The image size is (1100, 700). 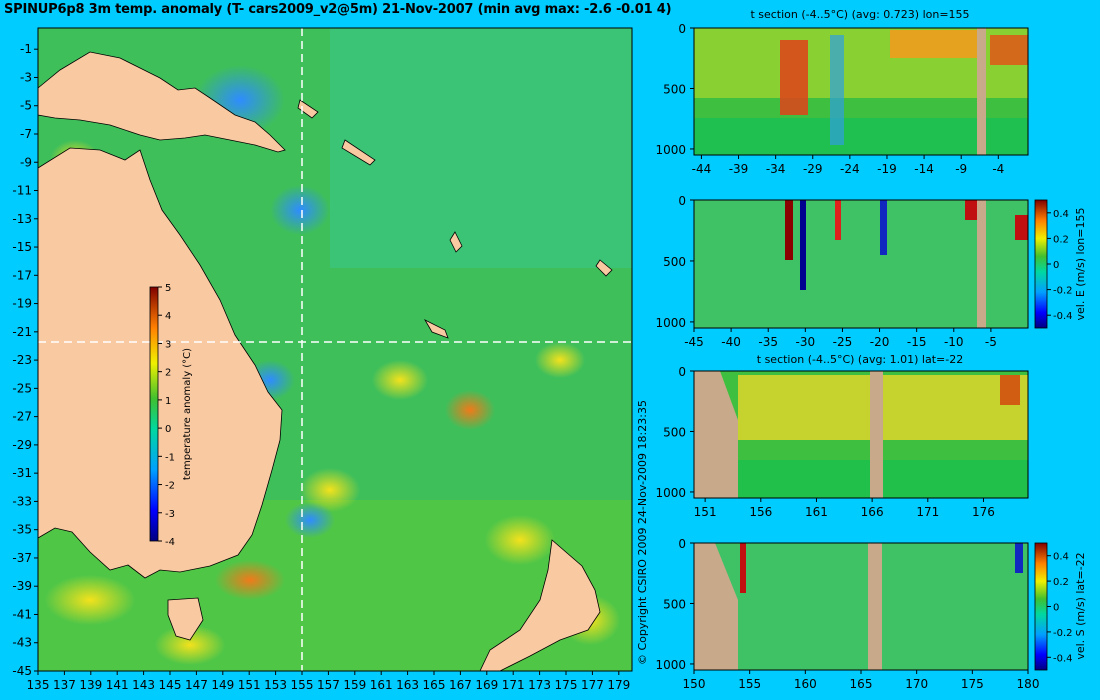 What do you see at coordinates (168, 344) in the screenshot?
I see `colorbar-tick-label: 3` at bounding box center [168, 344].